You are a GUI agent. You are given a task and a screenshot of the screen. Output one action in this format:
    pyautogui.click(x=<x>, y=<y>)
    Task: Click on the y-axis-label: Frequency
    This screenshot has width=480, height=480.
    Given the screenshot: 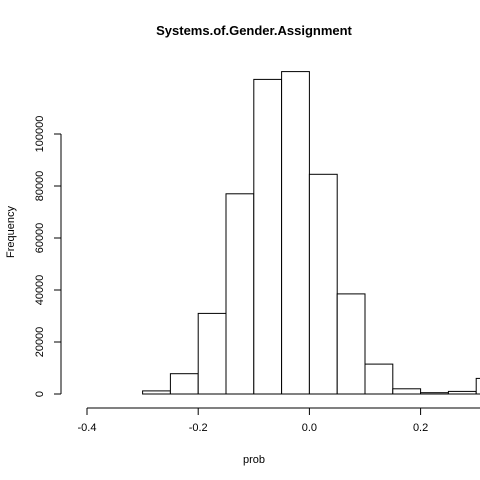 What is the action you would take?
    pyautogui.click(x=11, y=232)
    